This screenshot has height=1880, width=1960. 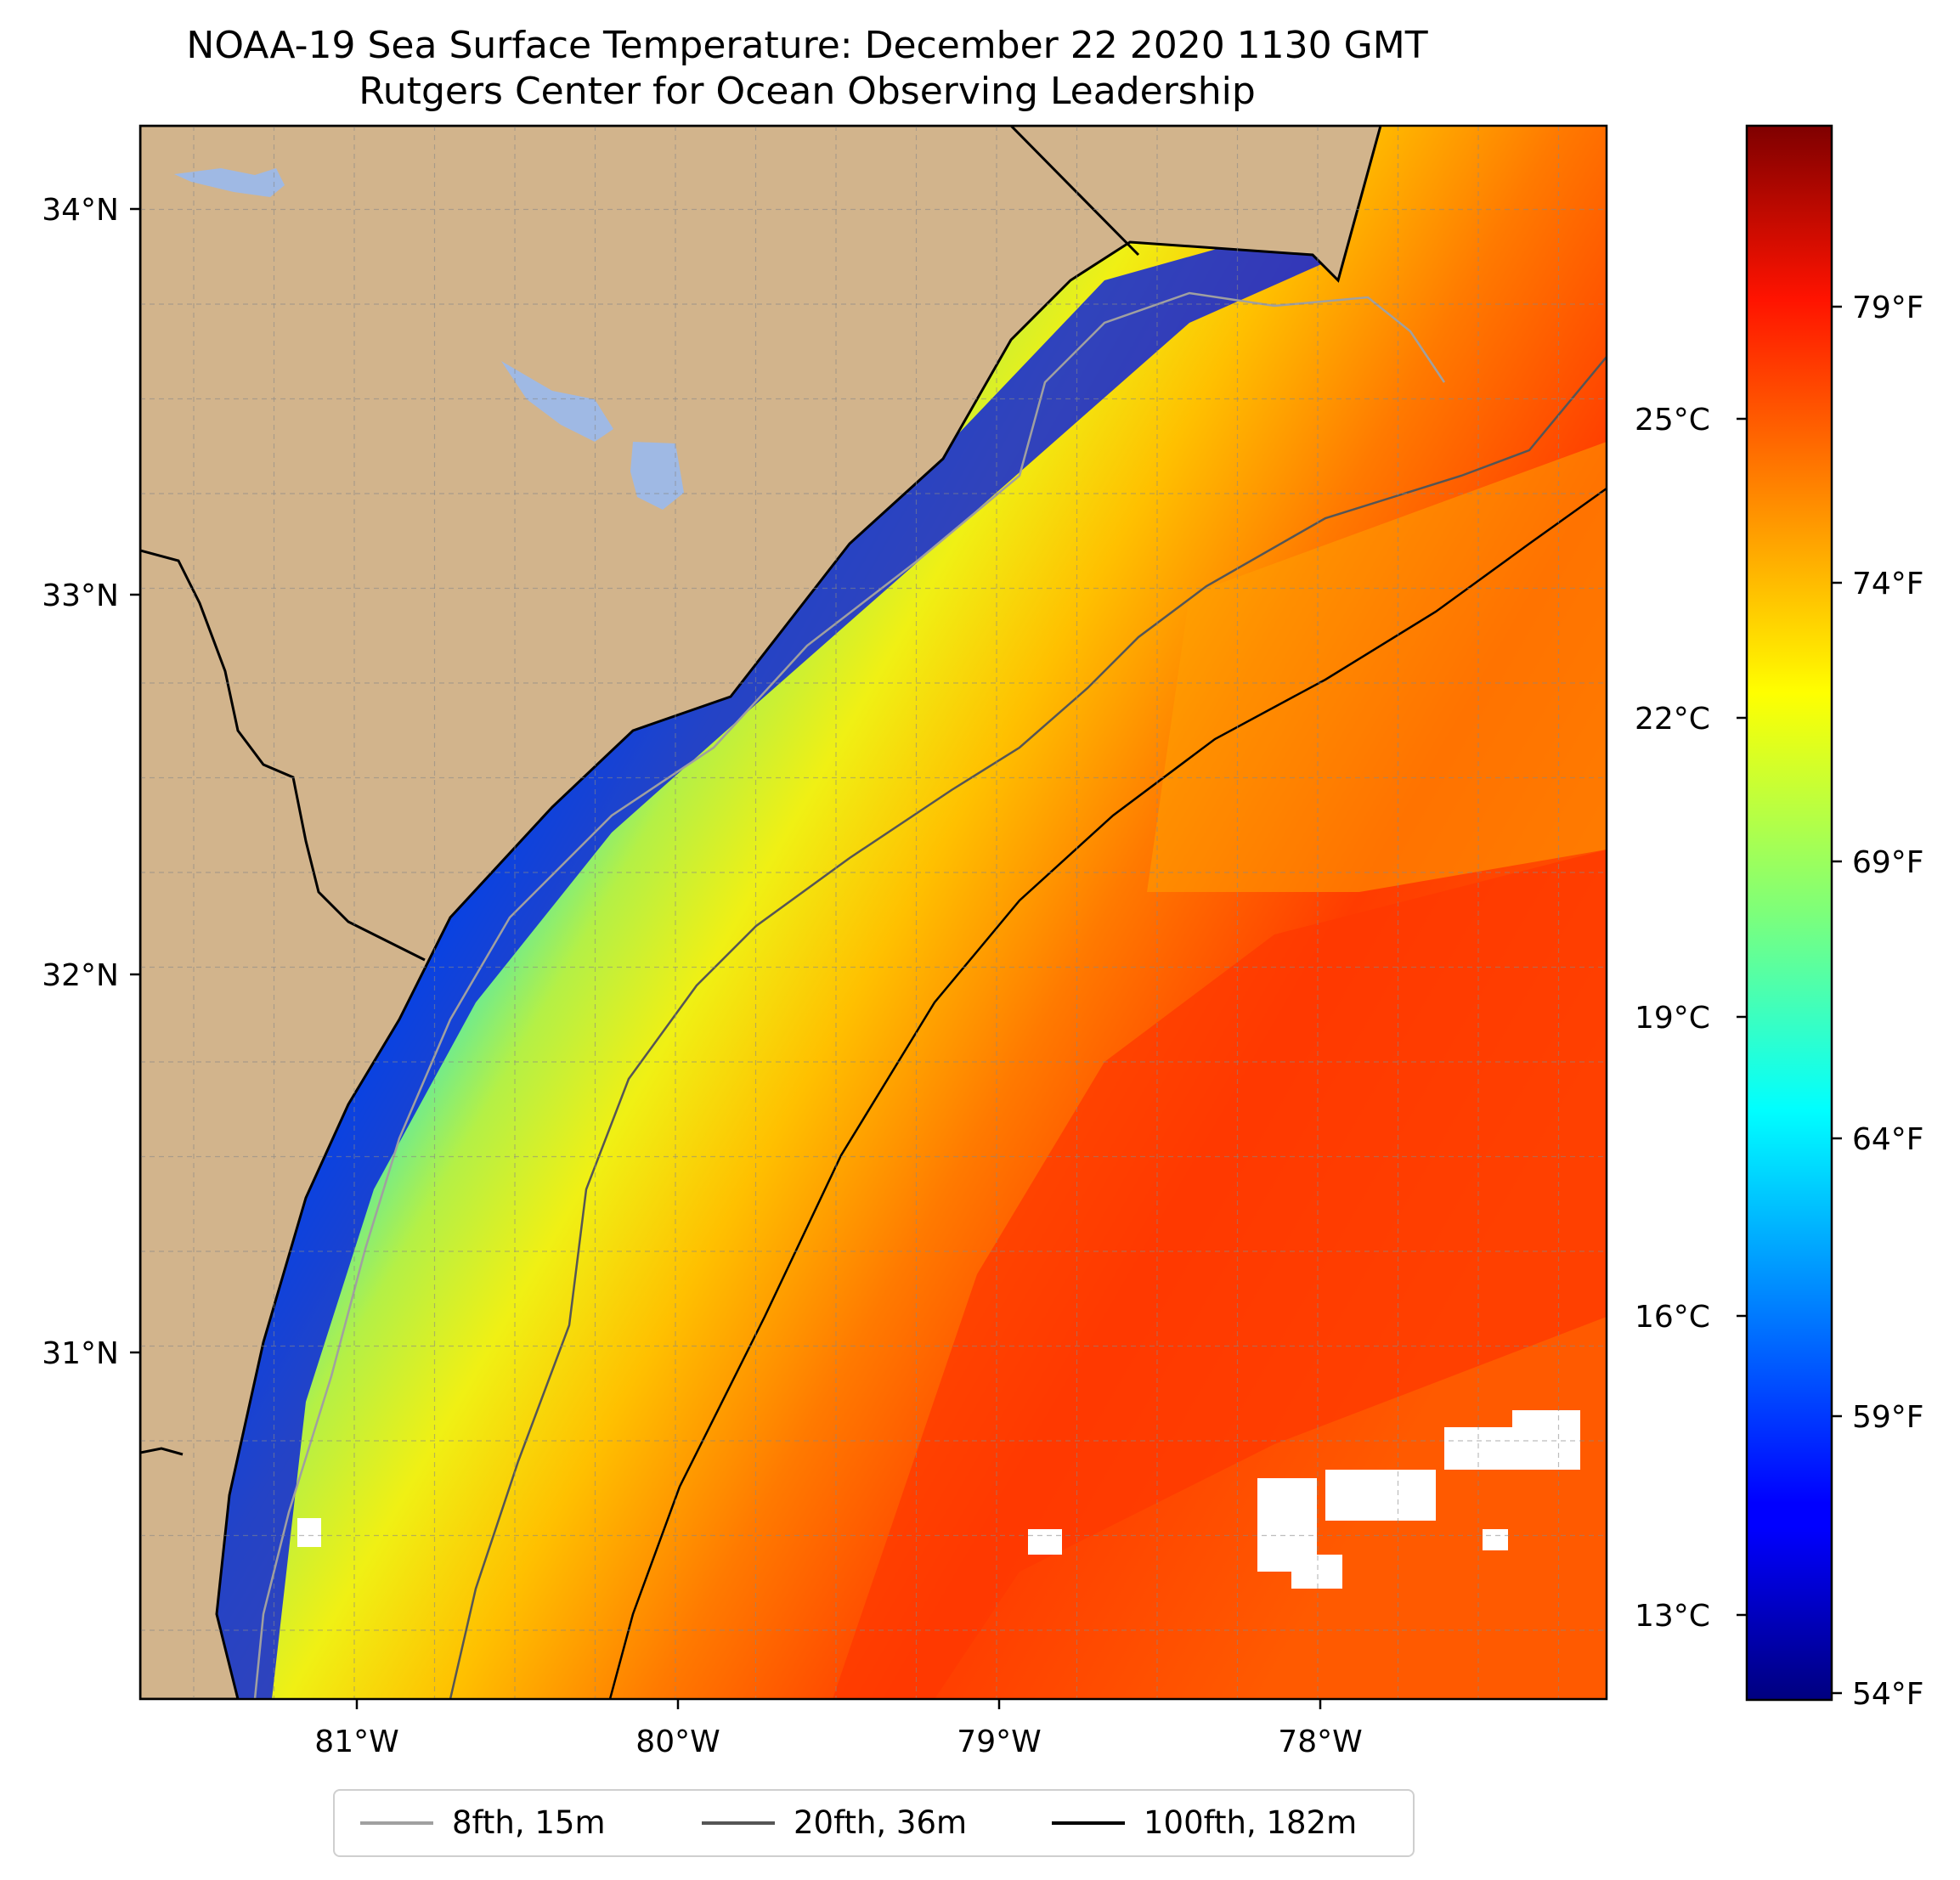 I want to click on lon-tick-label: 79°W, so click(x=999, y=1742).